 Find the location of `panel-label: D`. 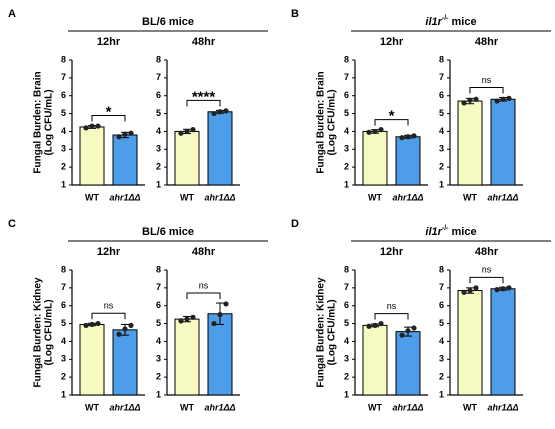

panel-label: D is located at coordinates (295, 224).